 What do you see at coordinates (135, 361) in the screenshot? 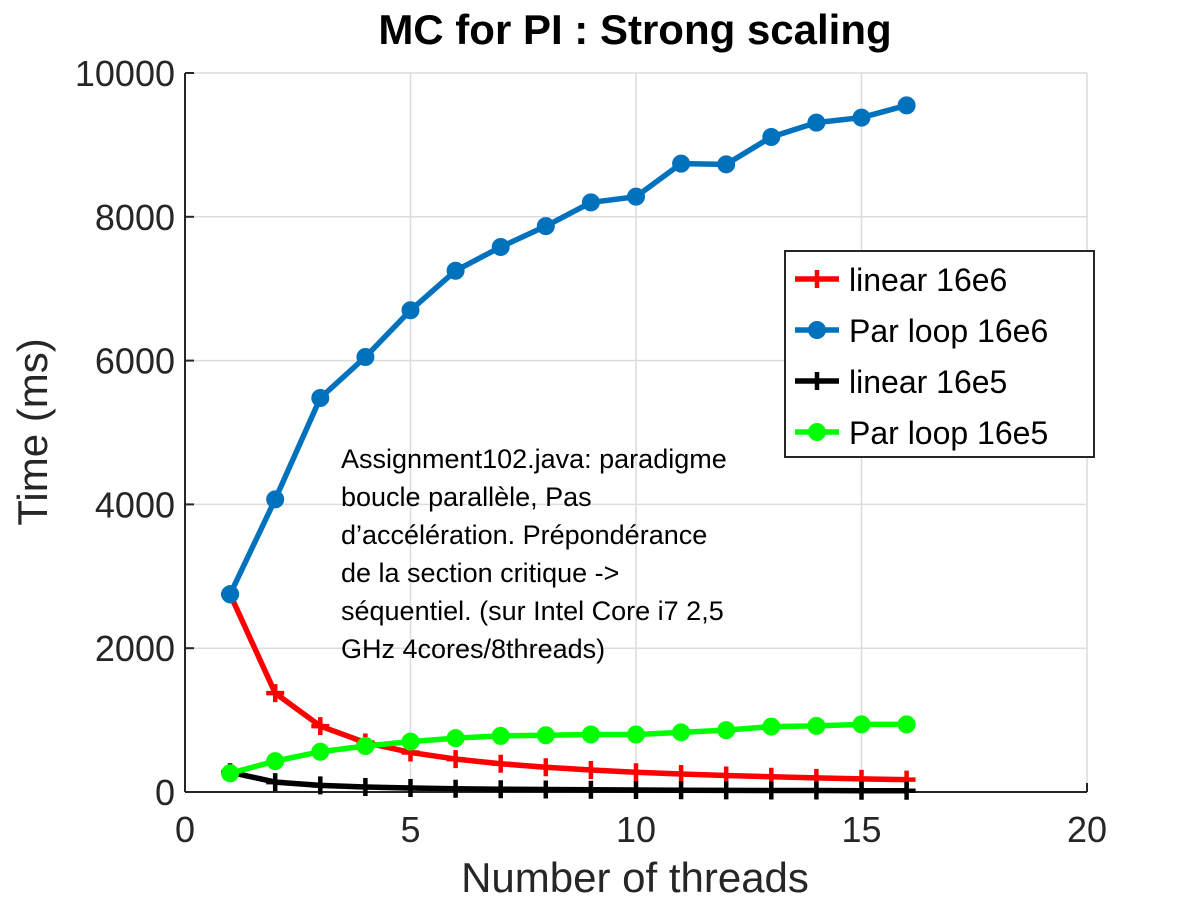
I see `y-tick-label: 6000` at bounding box center [135, 361].